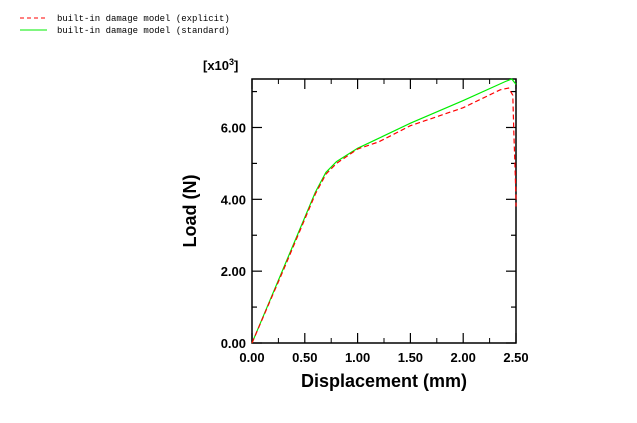 This screenshot has width=637, height=423. Describe the element at coordinates (143, 31) in the screenshot. I see `legend-label: built-in damage model (standard)` at that location.